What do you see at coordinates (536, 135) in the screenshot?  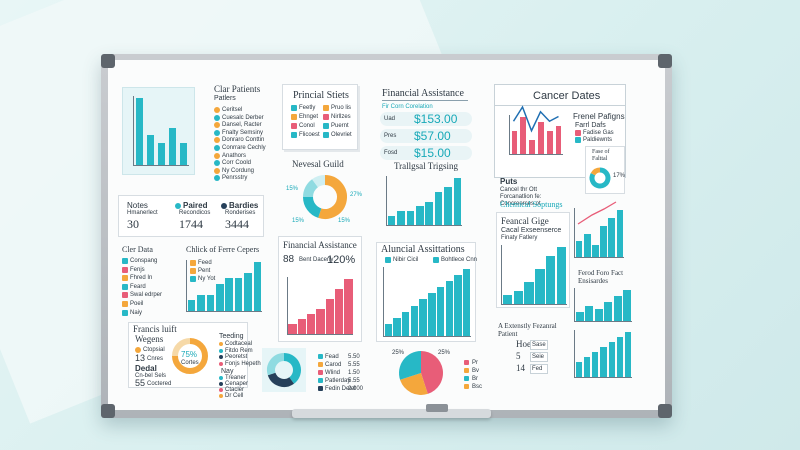 I see `cancer-bar-chart` at bounding box center [536, 135].